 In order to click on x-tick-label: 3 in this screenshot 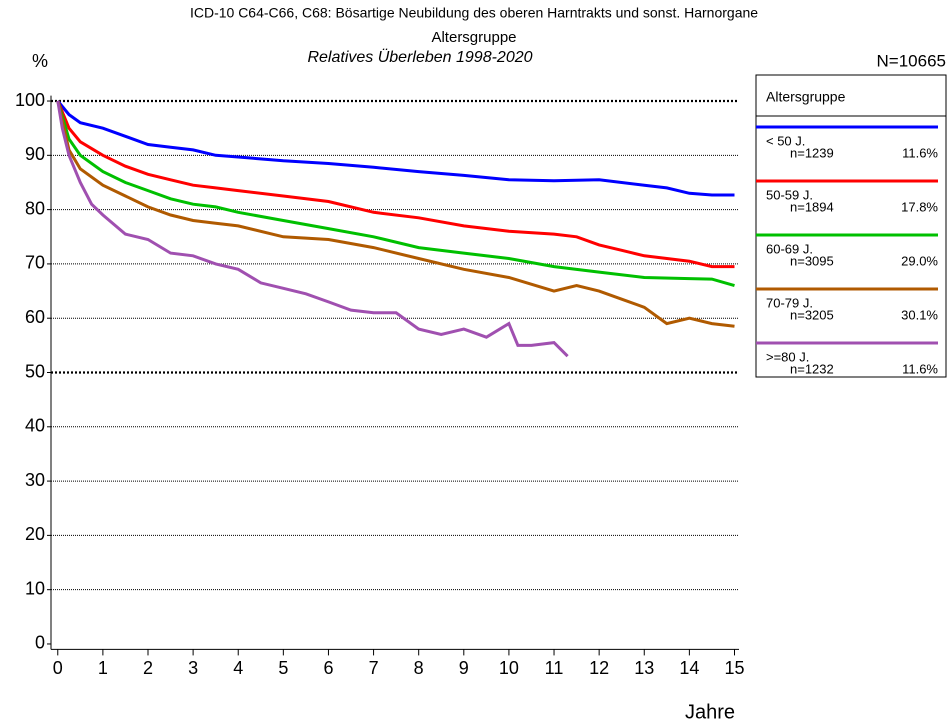, I will do `click(193, 668)`.